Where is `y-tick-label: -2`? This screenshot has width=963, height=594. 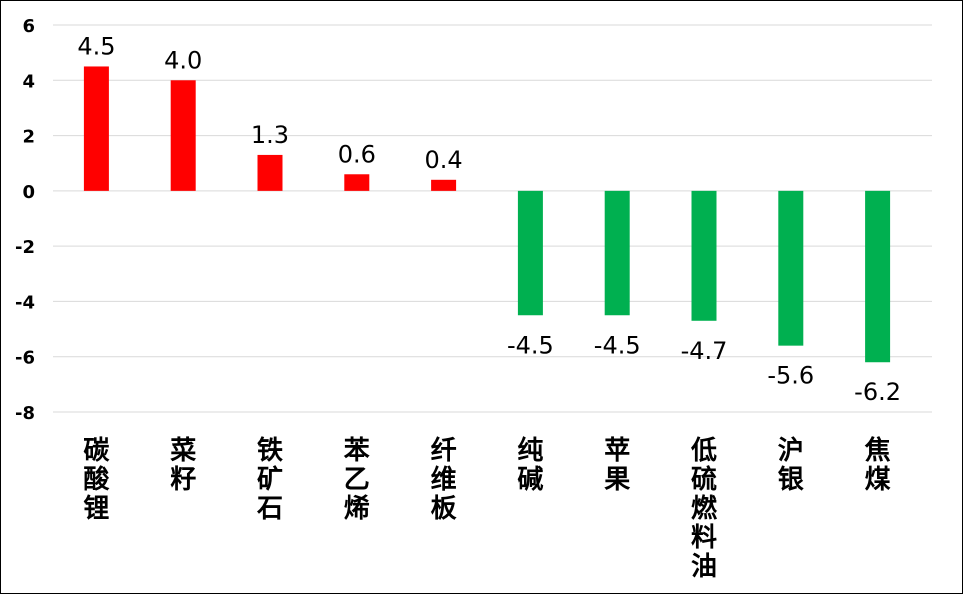 y-tick-label: -2 is located at coordinates (25, 247).